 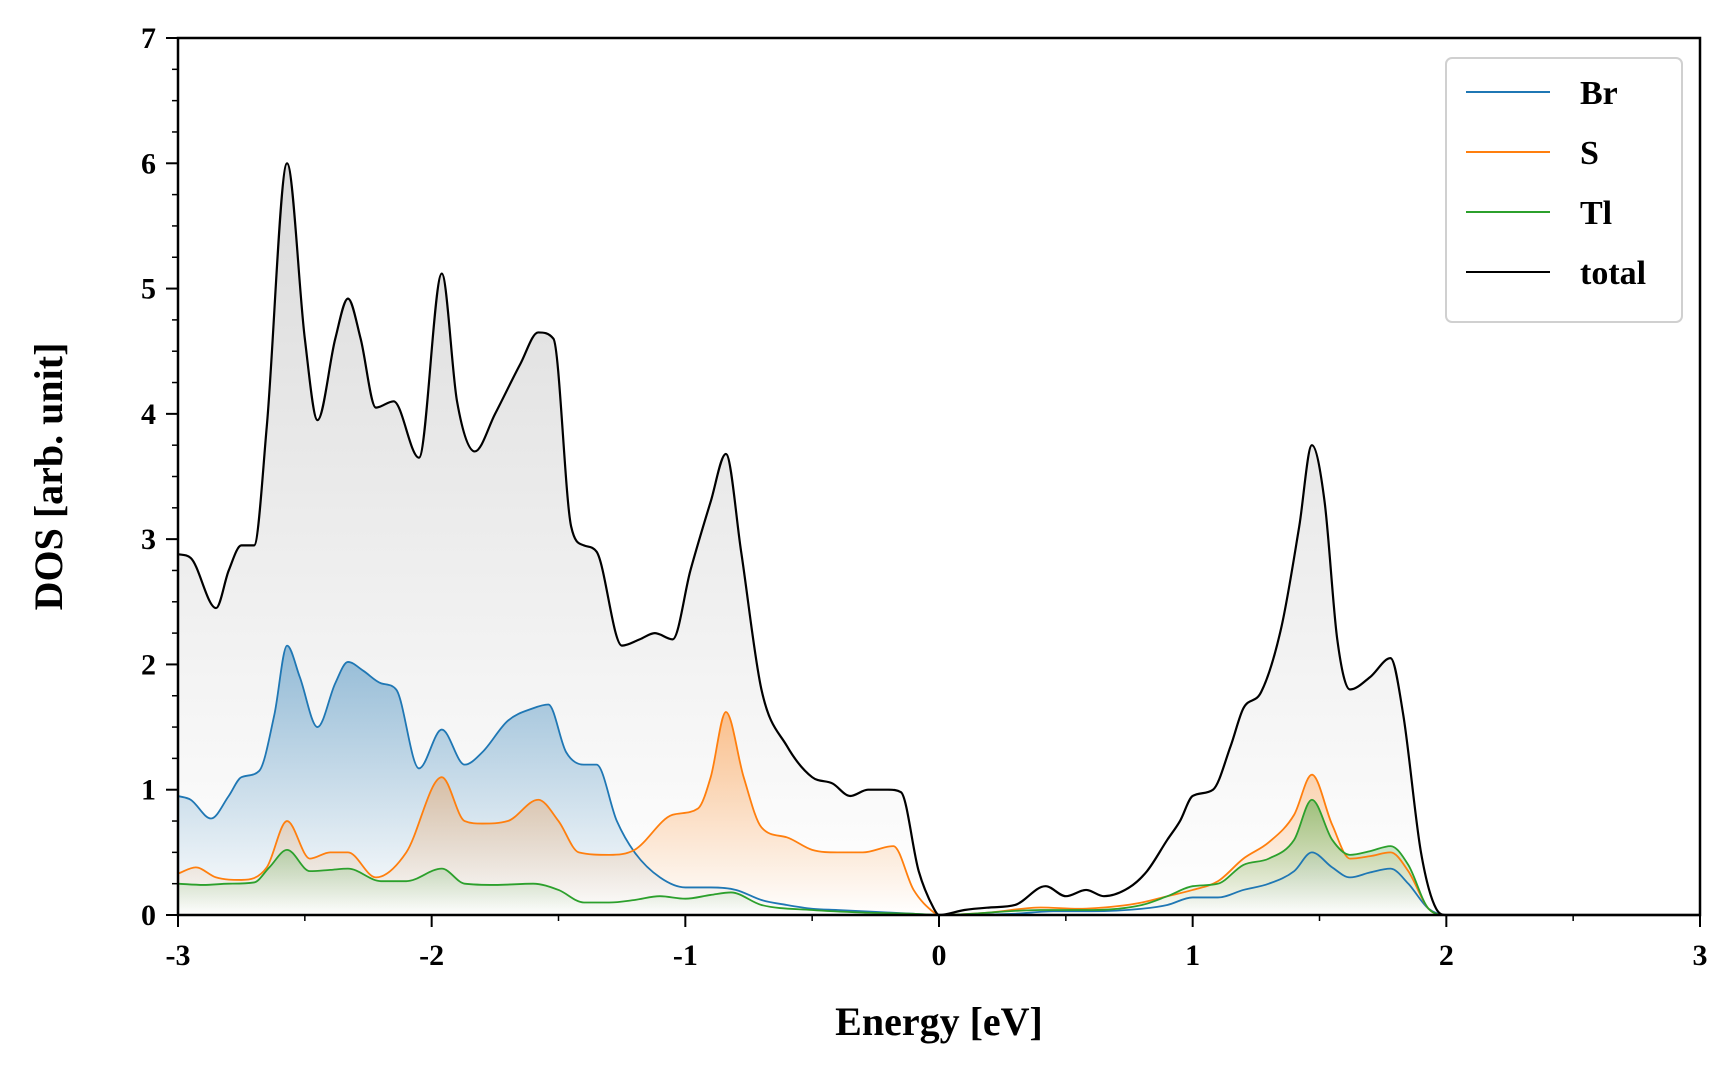 What do you see at coordinates (685, 955) in the screenshot?
I see `x-tick-label: -1` at bounding box center [685, 955].